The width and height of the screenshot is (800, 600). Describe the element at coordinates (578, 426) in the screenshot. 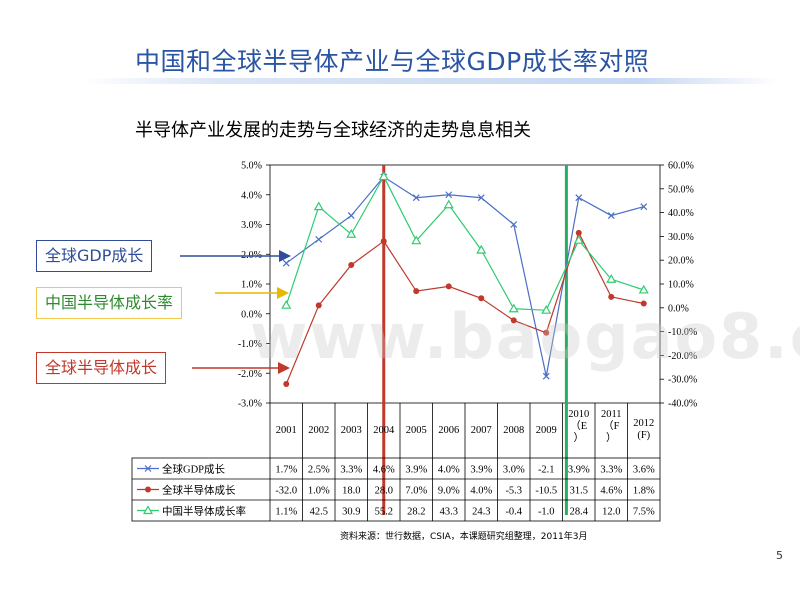

I see `category-label: （E` at that location.